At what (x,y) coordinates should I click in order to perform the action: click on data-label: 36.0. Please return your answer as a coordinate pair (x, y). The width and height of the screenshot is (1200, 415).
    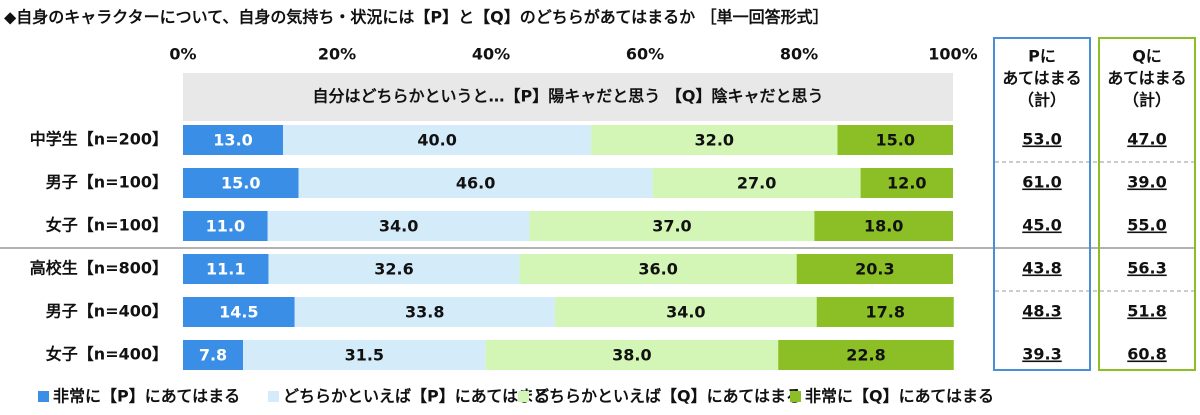
    Looking at the image, I should click on (657, 269).